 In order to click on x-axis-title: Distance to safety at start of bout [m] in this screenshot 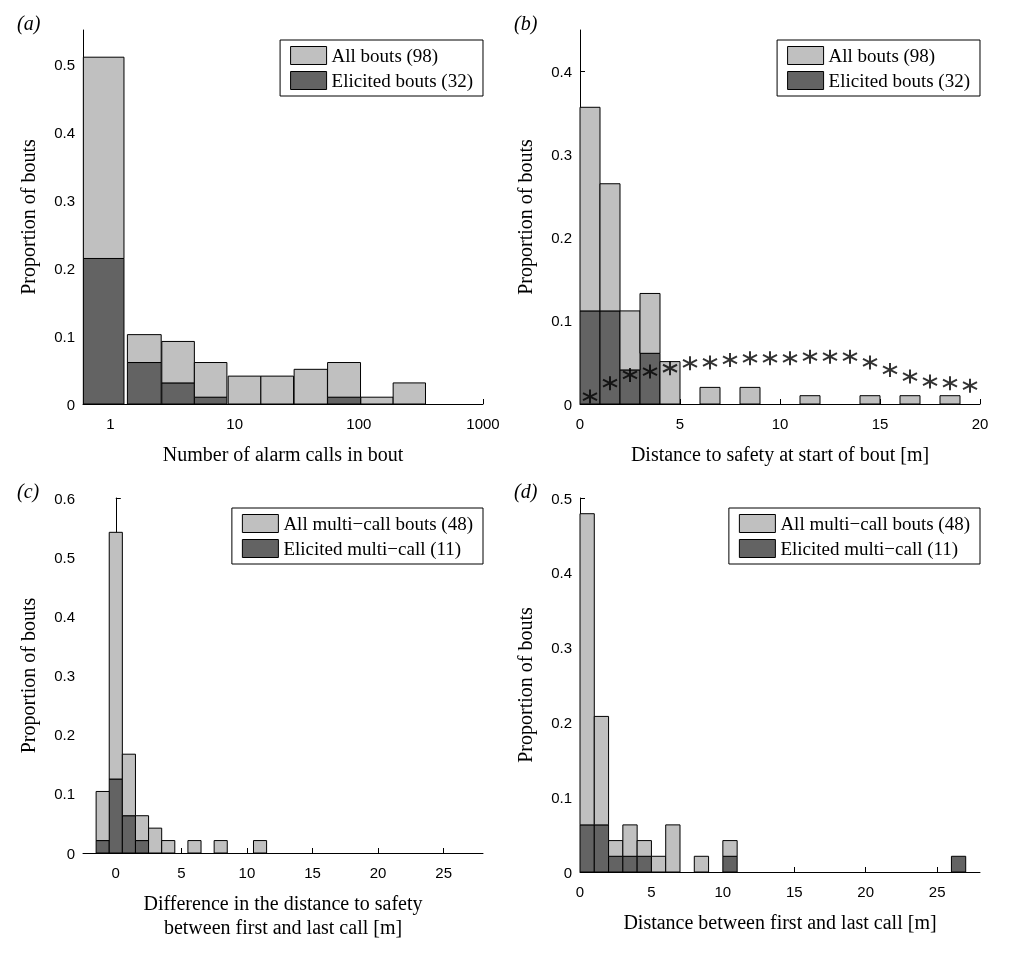, I will do `click(780, 454)`.